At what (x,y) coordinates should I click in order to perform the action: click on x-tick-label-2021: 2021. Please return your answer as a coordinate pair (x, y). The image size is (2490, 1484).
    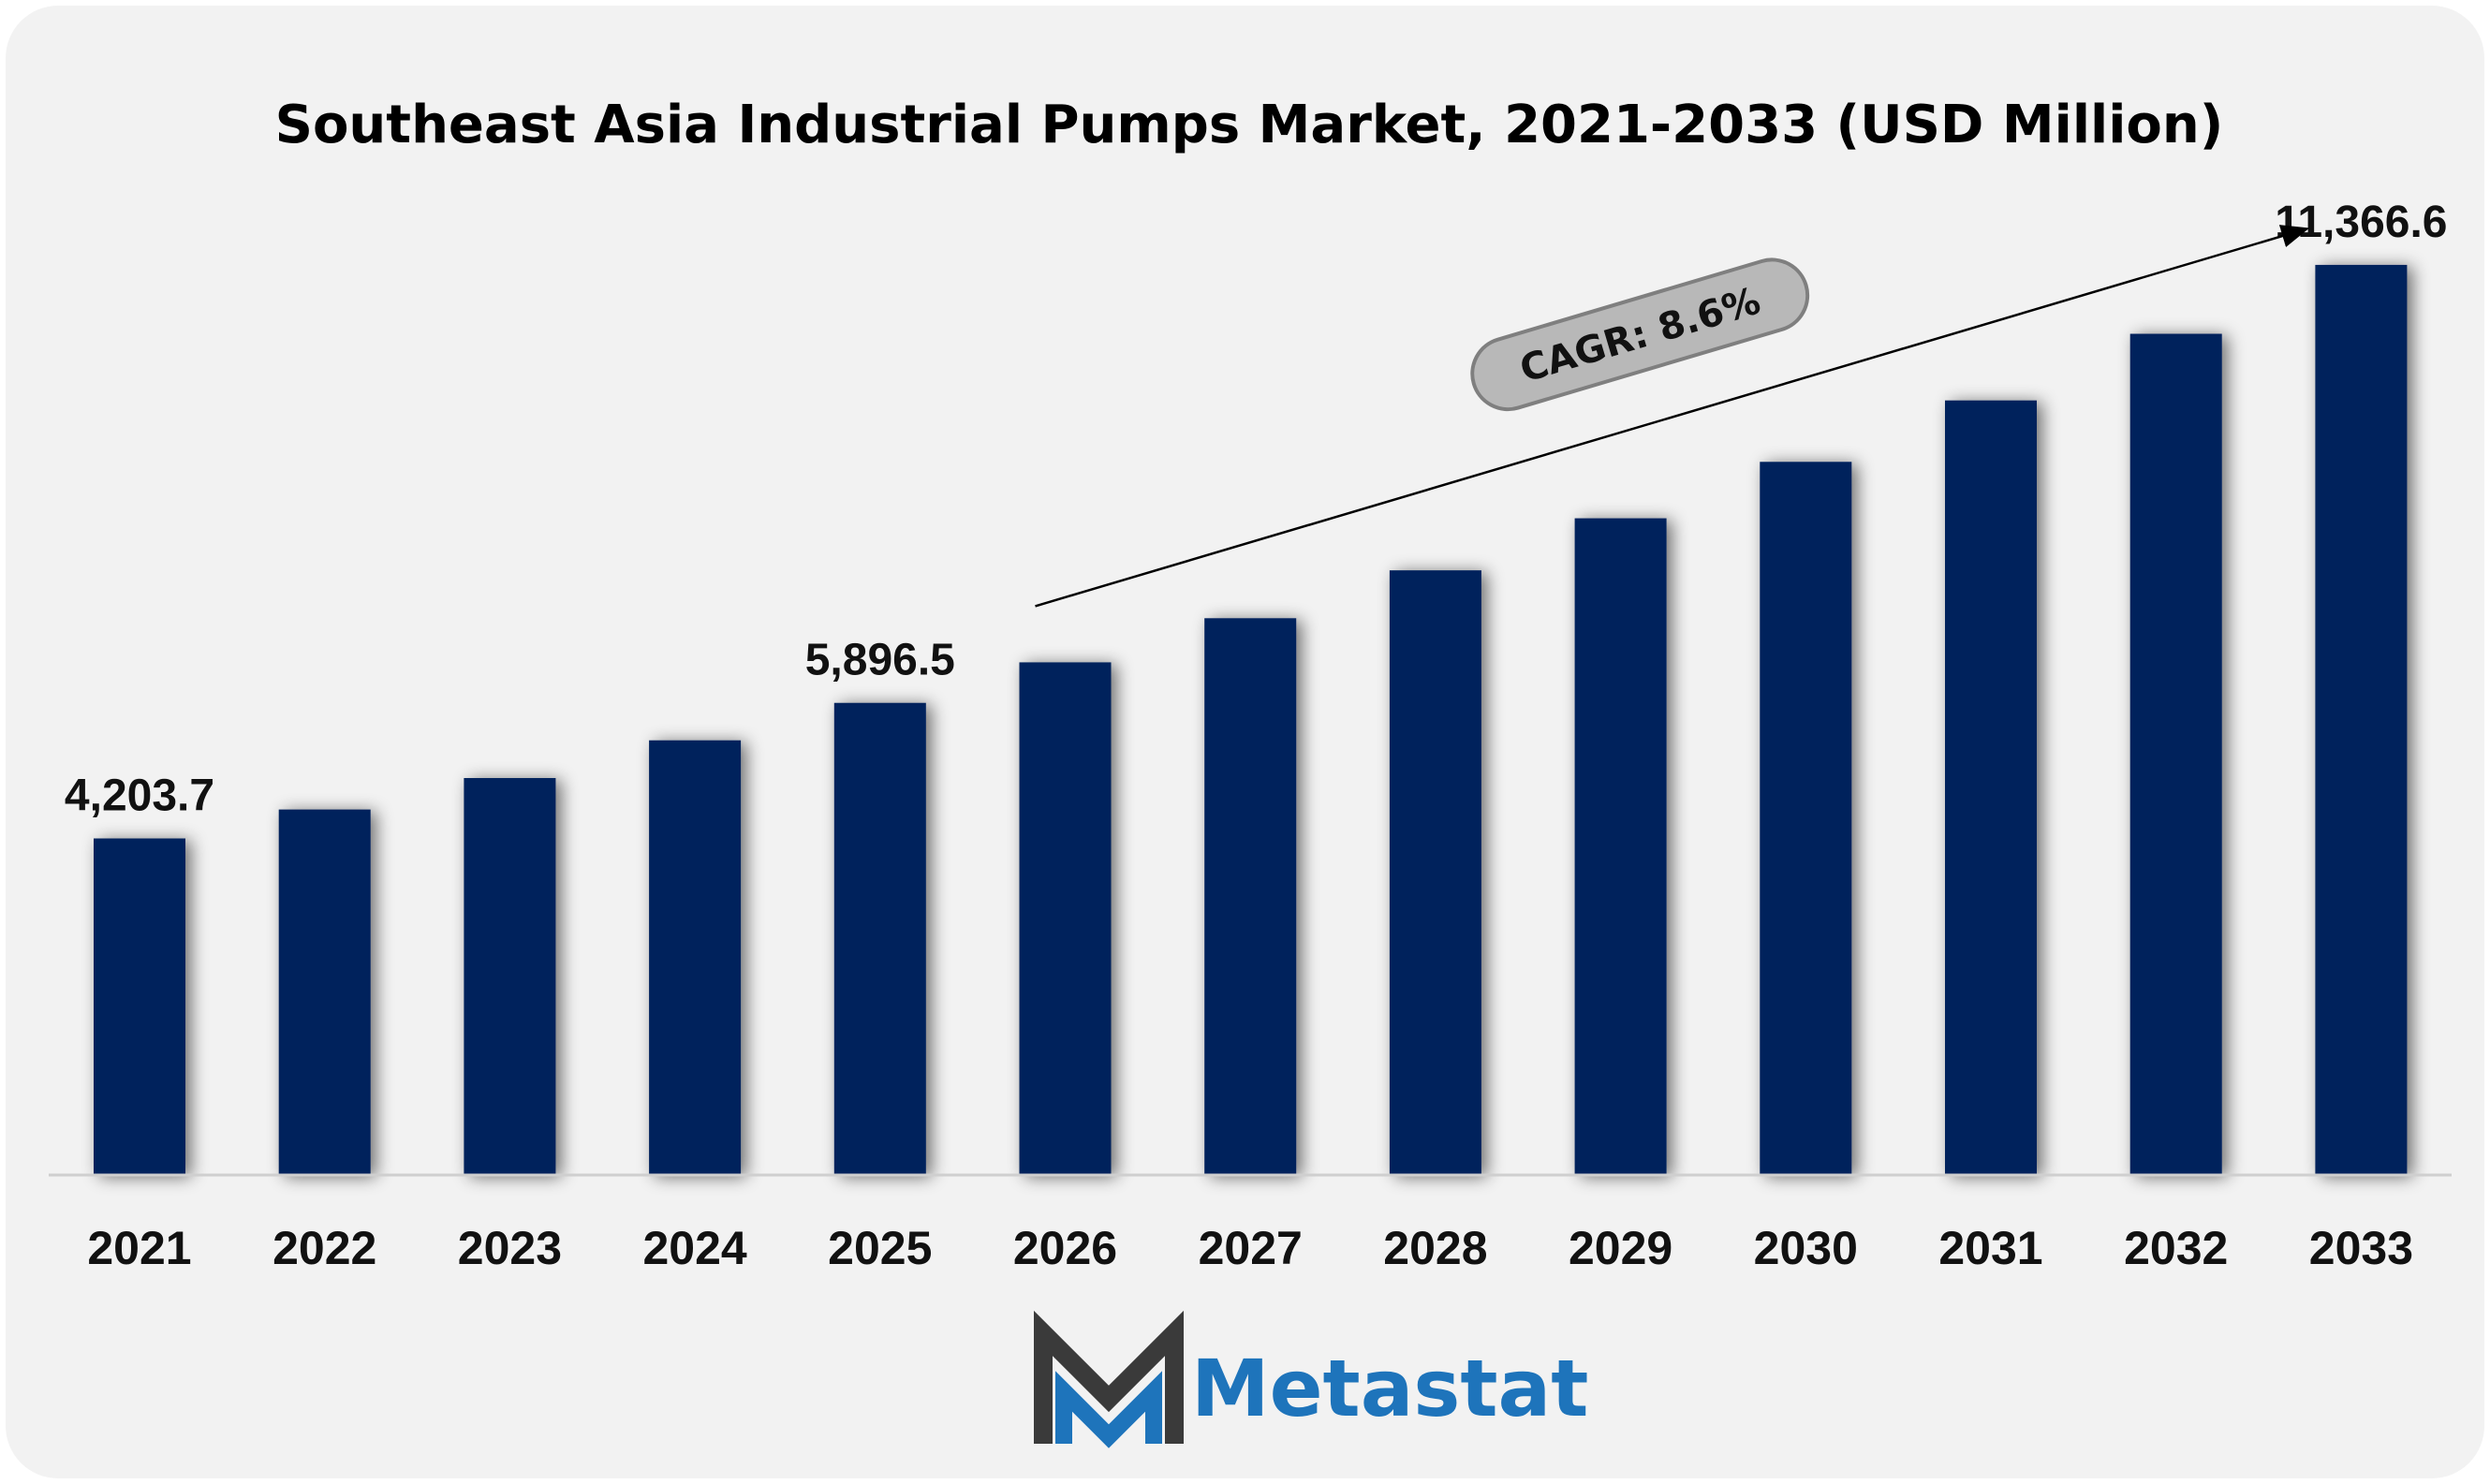
    Looking at the image, I should click on (139, 1248).